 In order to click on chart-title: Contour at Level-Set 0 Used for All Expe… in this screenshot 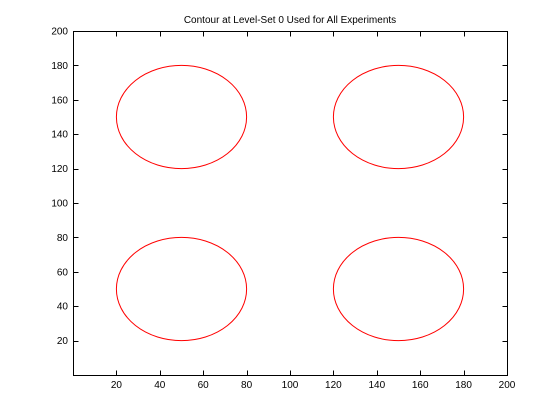, I will do `click(290, 20)`.